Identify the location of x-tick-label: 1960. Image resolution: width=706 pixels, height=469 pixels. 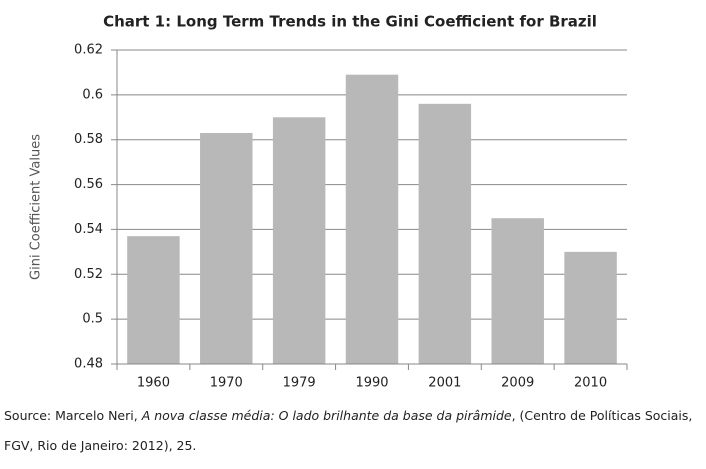
(153, 383).